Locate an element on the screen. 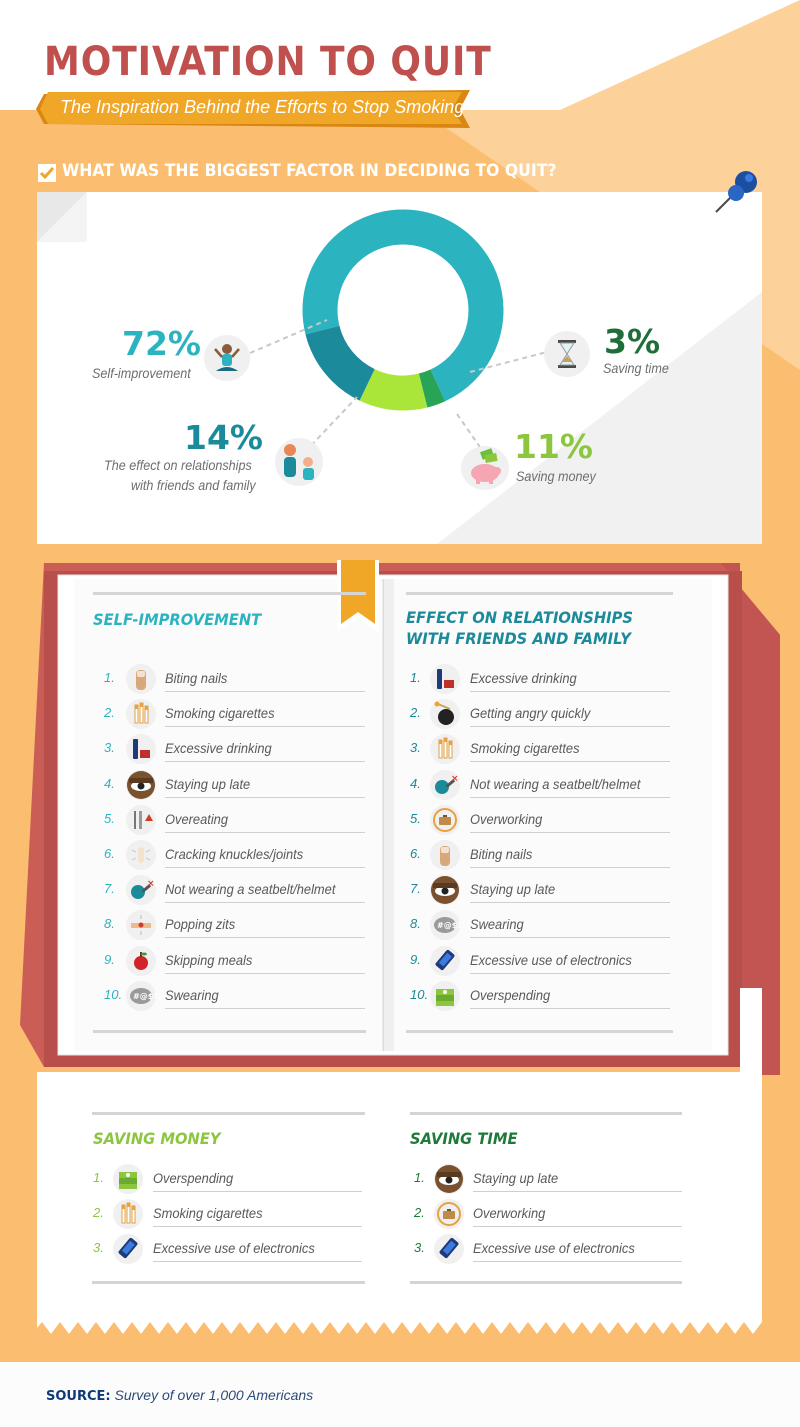 This screenshot has width=800, height=1427. list-item-text: Getting angry quickly is located at coordinates (530, 713).